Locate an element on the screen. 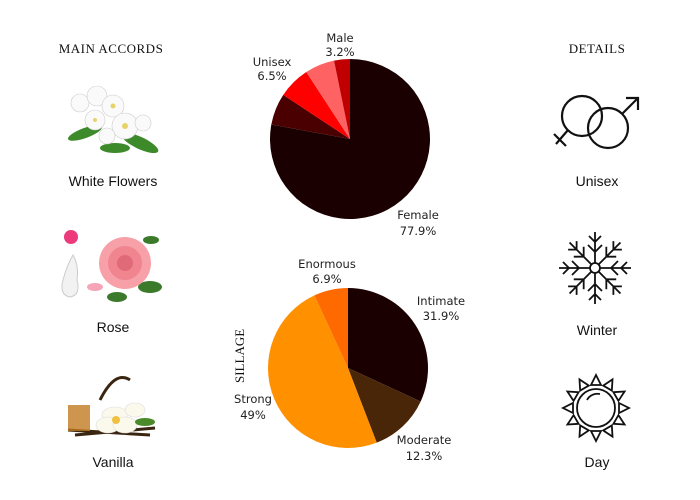 The image size is (700, 500). pie-label-enormous: Enormous is located at coordinates (327, 264).